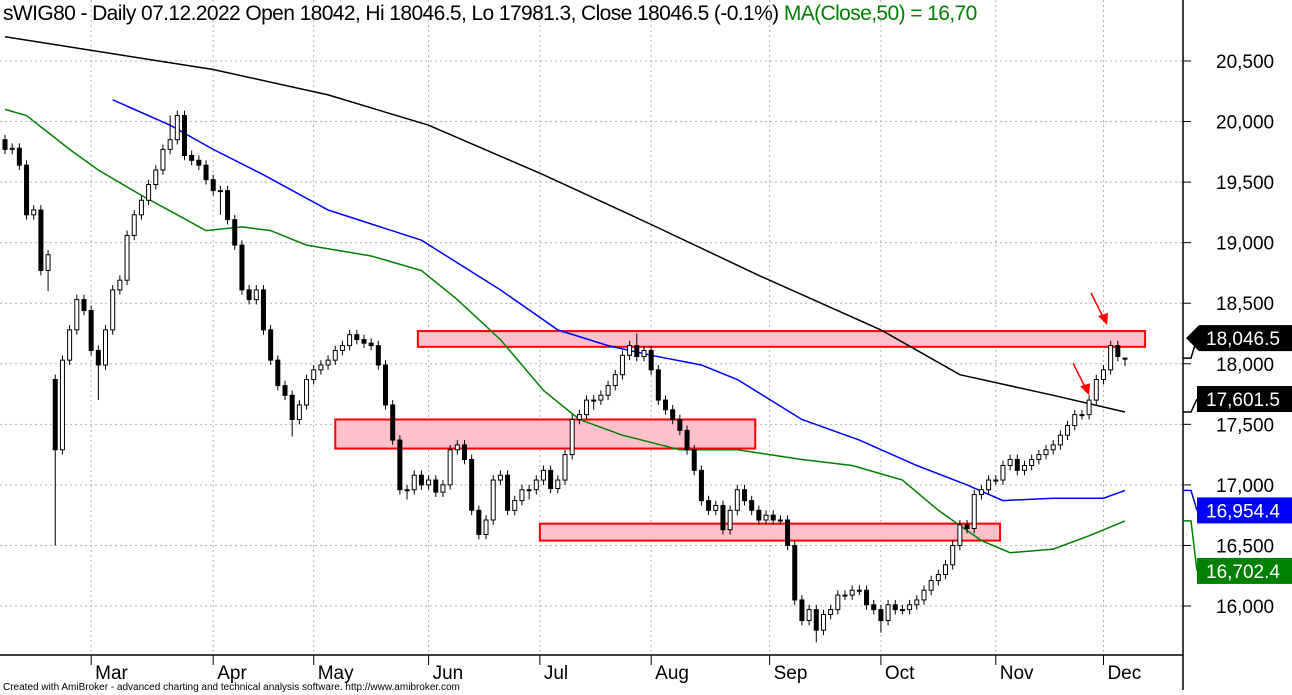 The width and height of the screenshot is (1292, 695). Describe the element at coordinates (1237, 454) in the screenshot. I see `value-labels: 18,046.5 17,601.5 16,954.4 16,702.4` at that location.